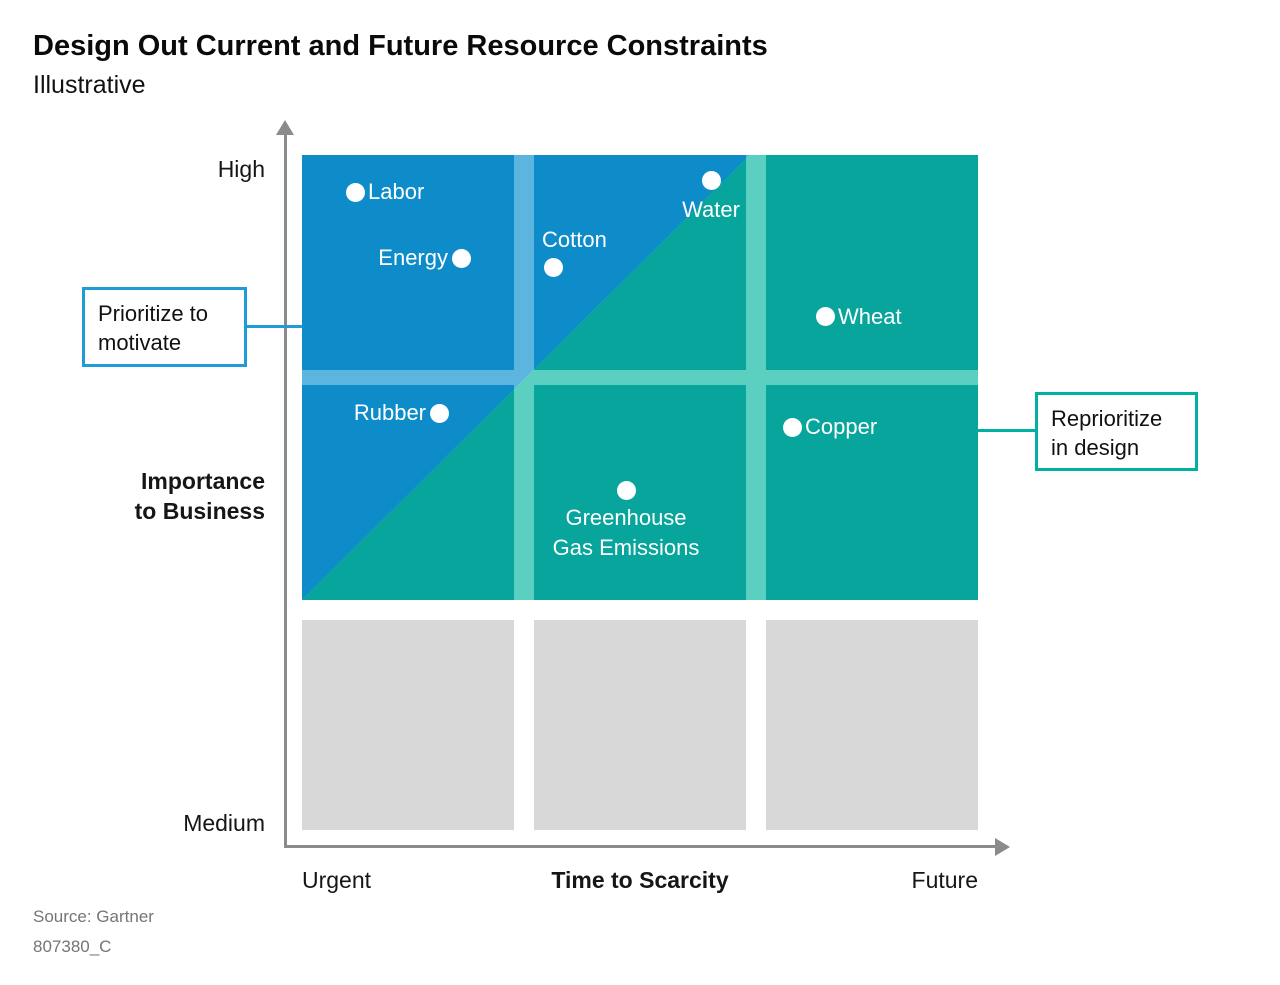  I want to click on x-tick-future: Future, so click(944, 880).